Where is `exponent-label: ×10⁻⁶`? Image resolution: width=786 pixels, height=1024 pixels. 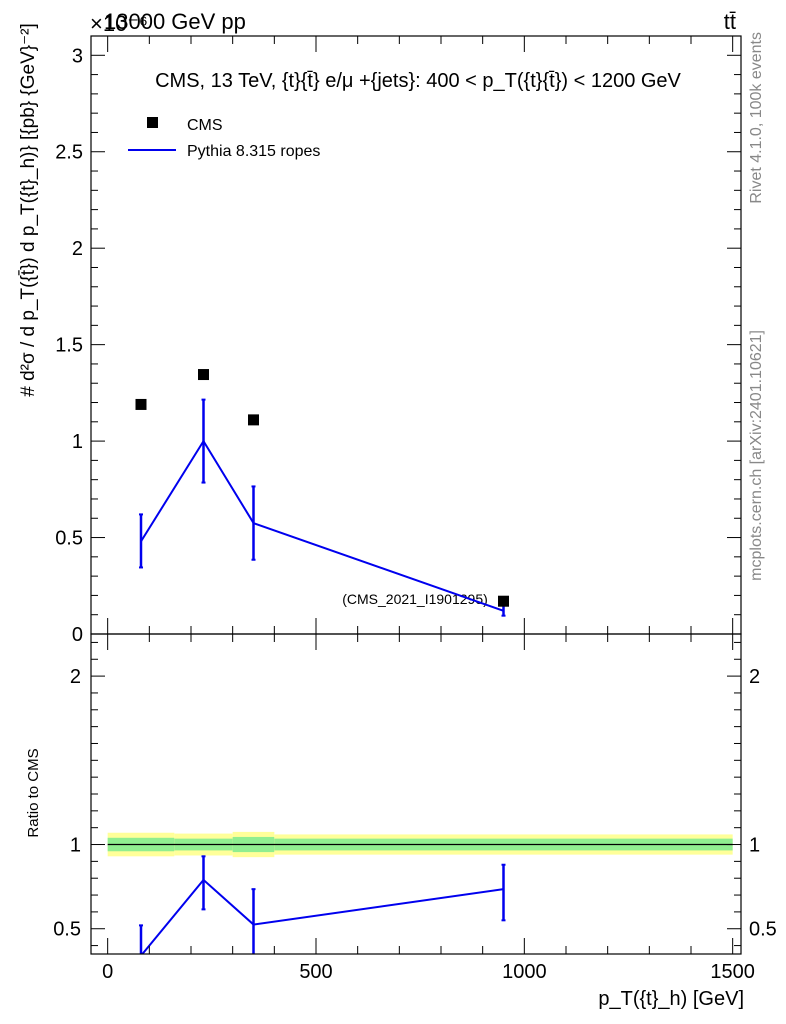 exponent-label: ×10⁻⁶ is located at coordinates (119, 23).